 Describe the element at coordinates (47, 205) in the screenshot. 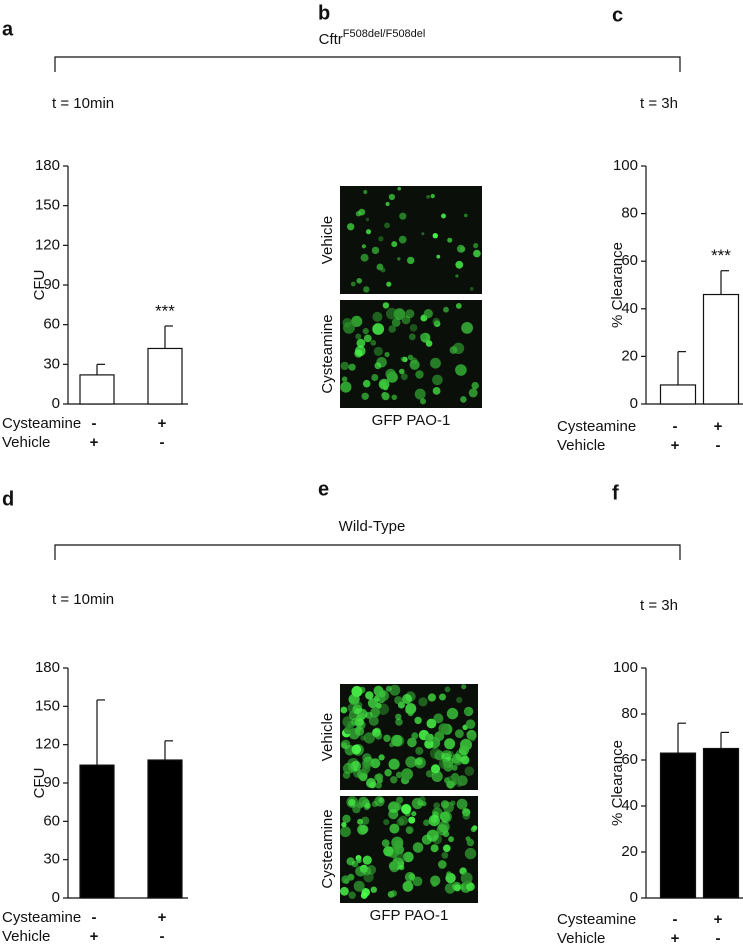

I see `y-tick-label: 150` at that location.